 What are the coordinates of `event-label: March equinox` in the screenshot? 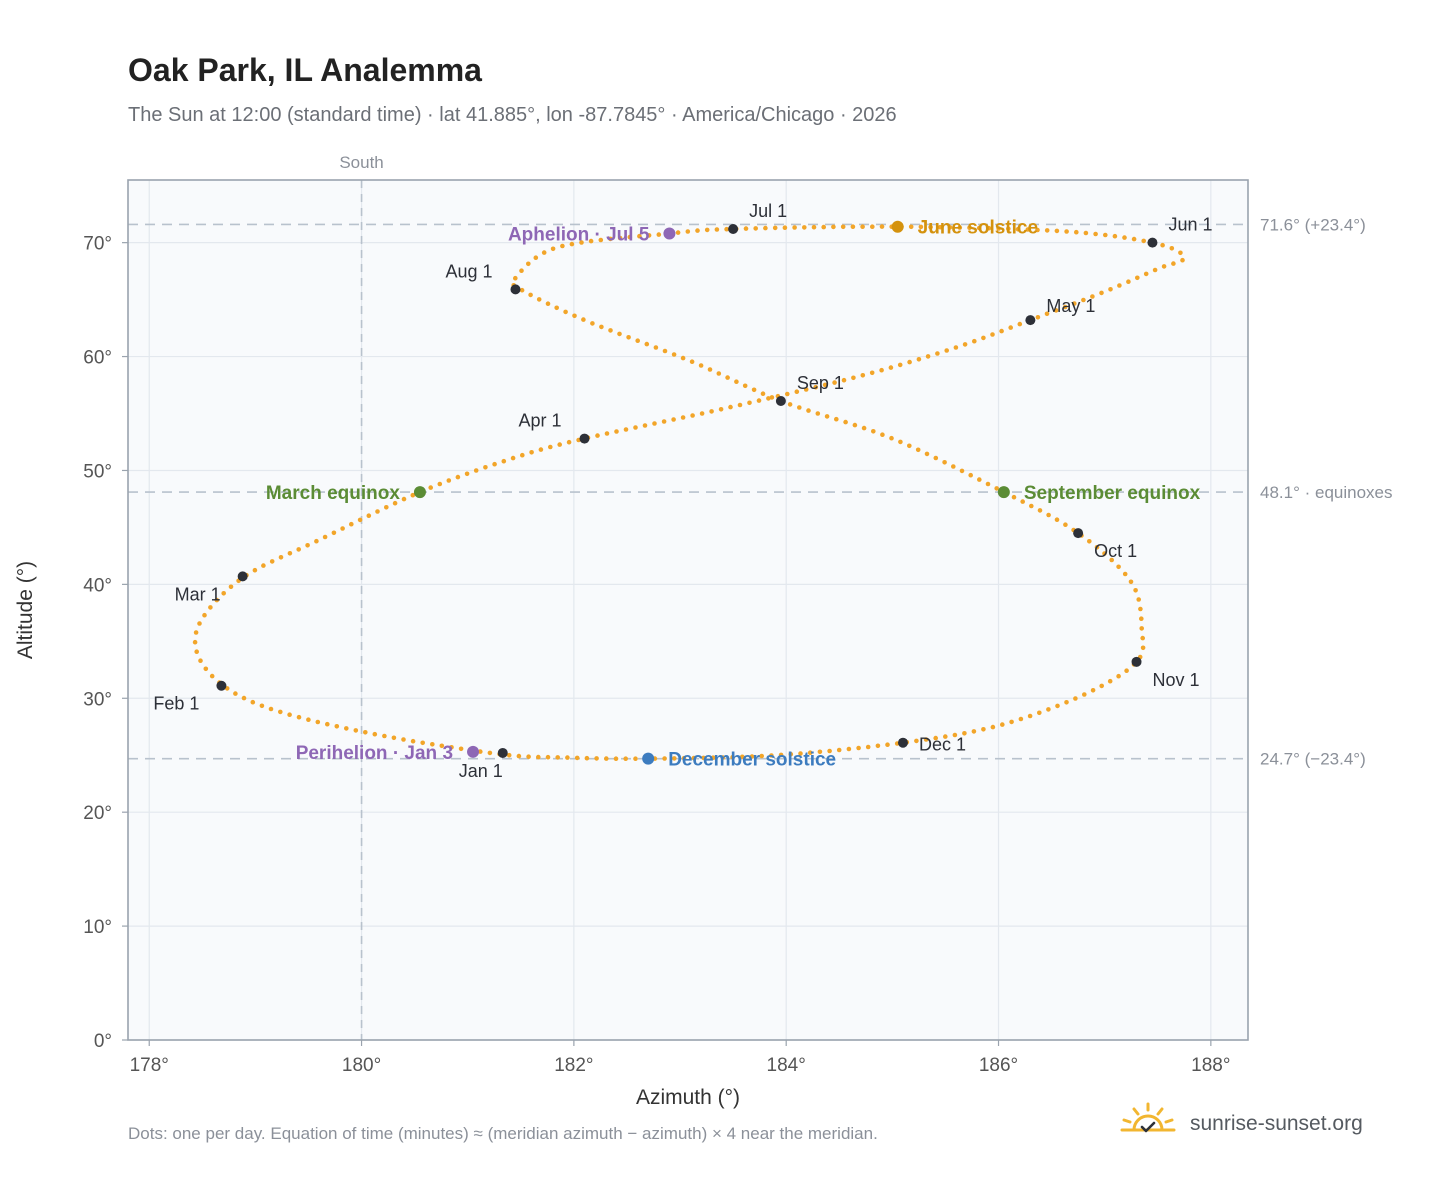 It's located at (333, 493).